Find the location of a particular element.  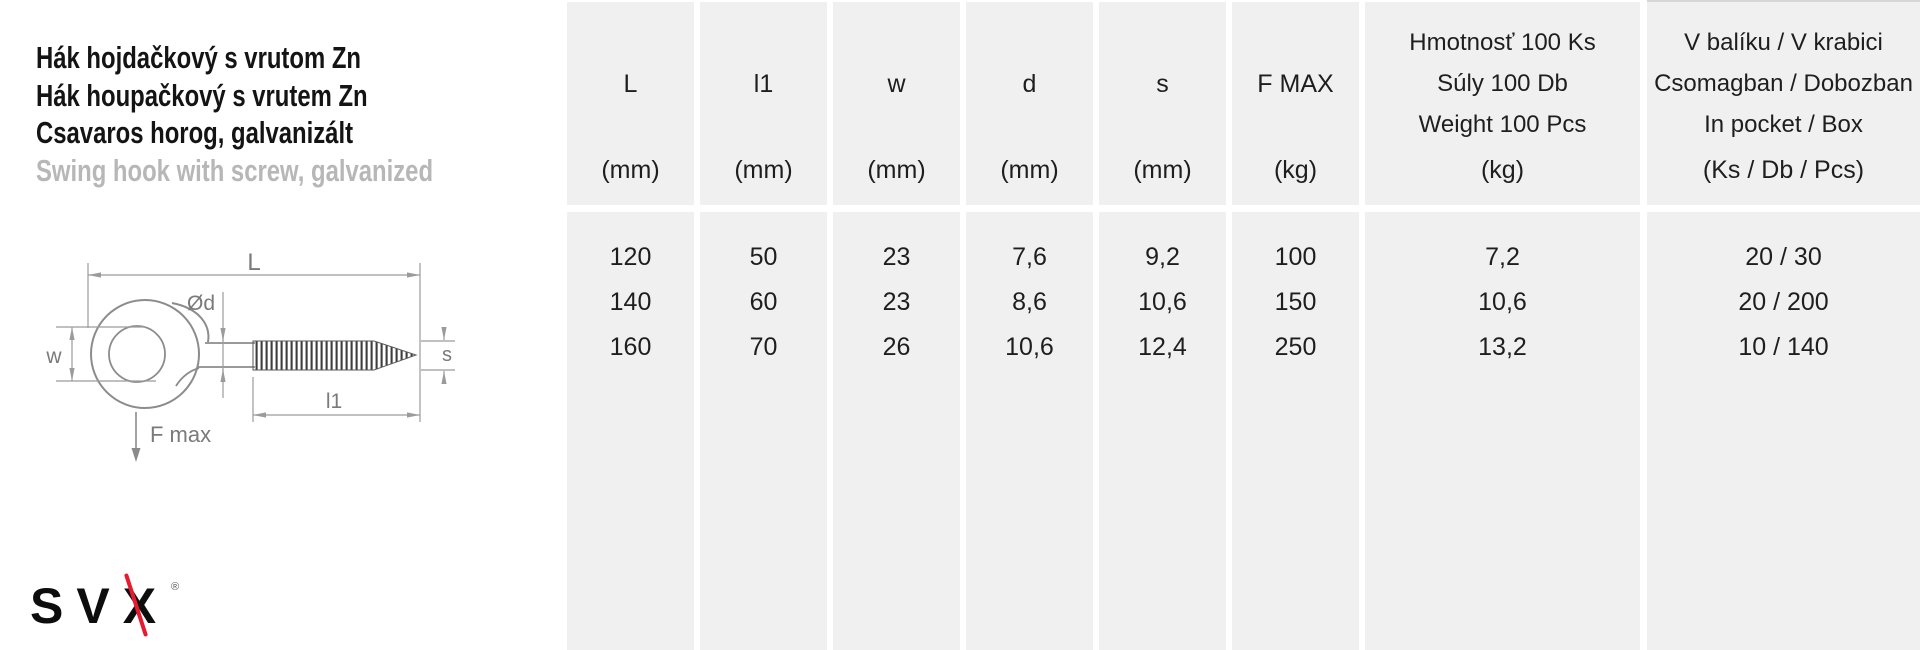

dimension-lines is located at coordinates (255, 342).